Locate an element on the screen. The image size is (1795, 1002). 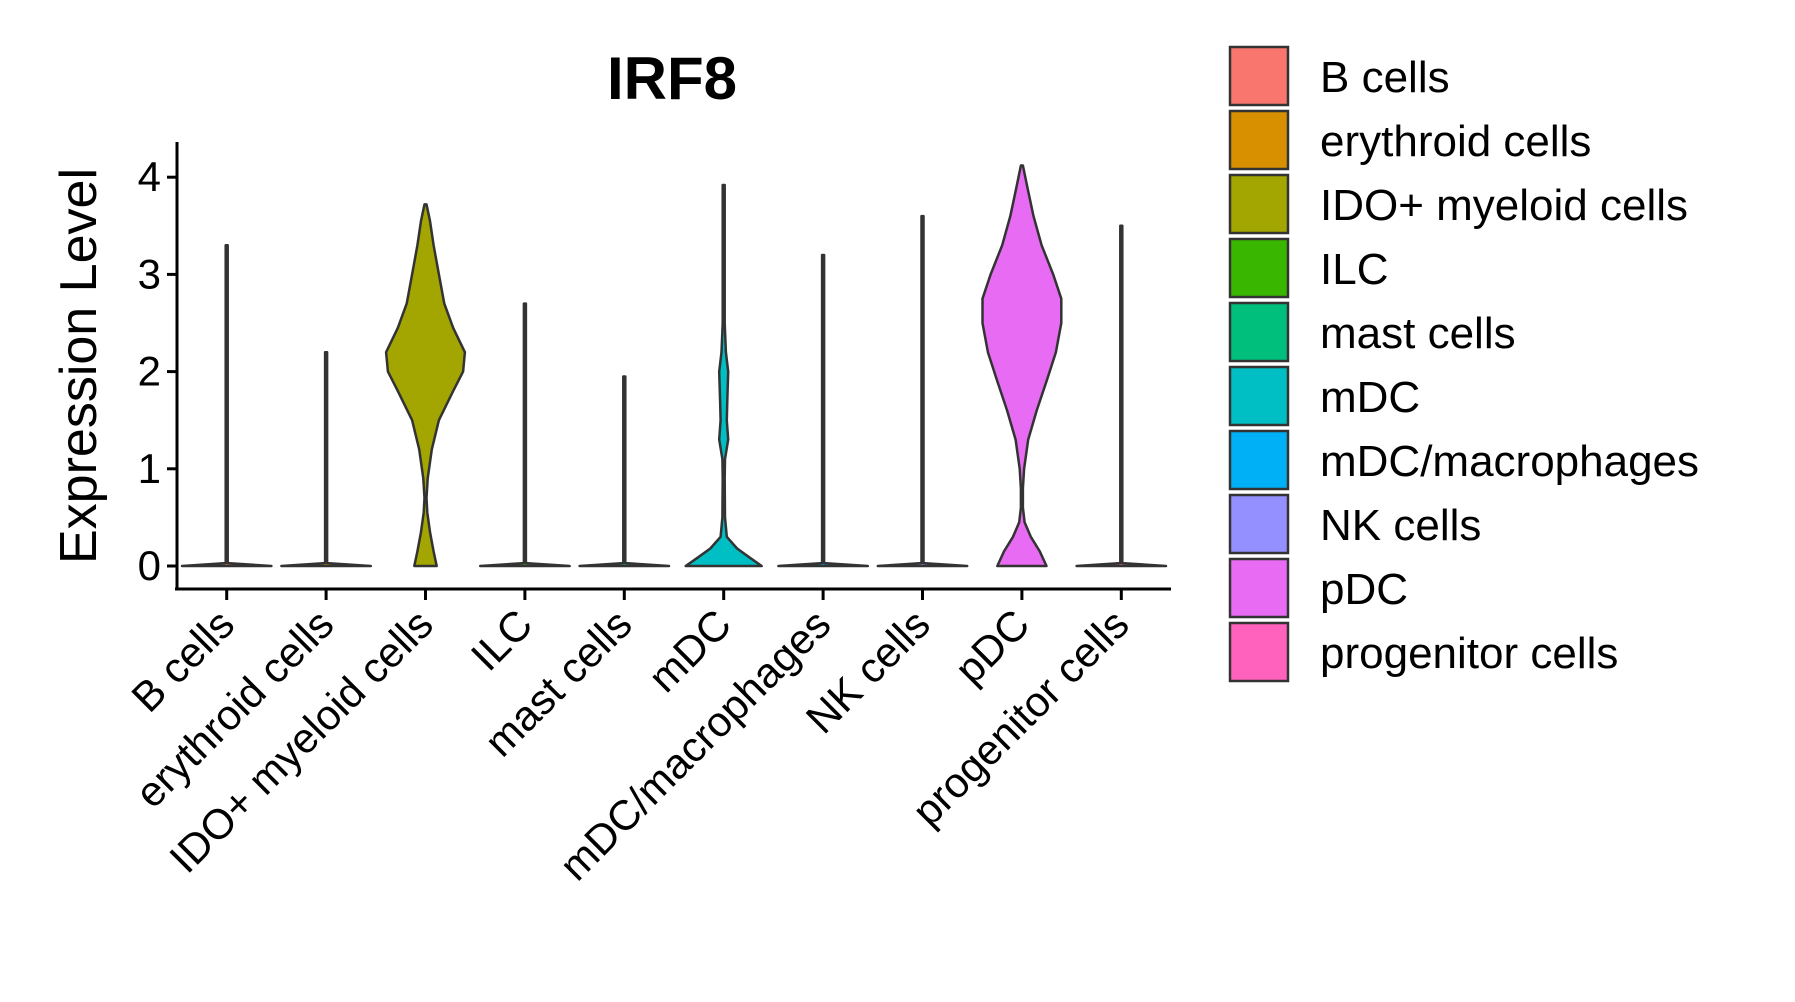
legend-label: progenitor cells is located at coordinates (1469, 653).